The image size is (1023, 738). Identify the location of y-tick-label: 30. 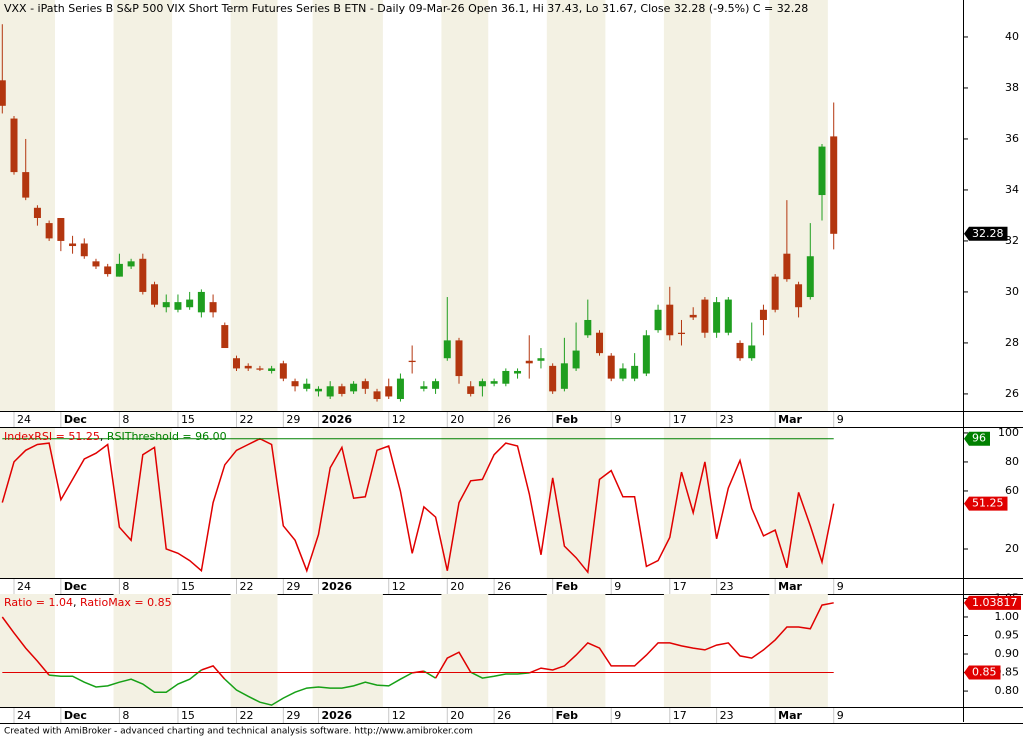
(1012, 291).